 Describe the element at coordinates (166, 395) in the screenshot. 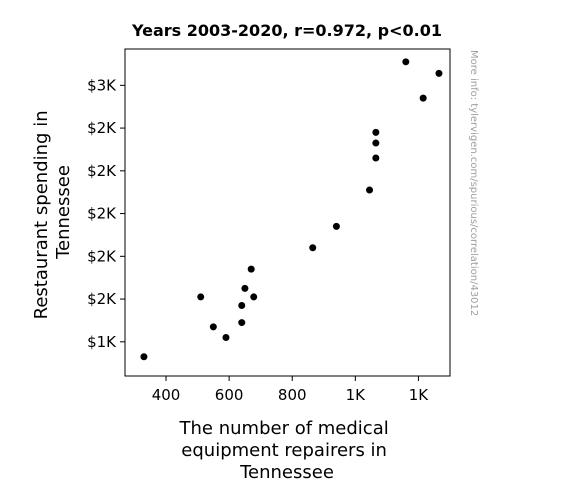

I see `x-tick-label: 400` at that location.